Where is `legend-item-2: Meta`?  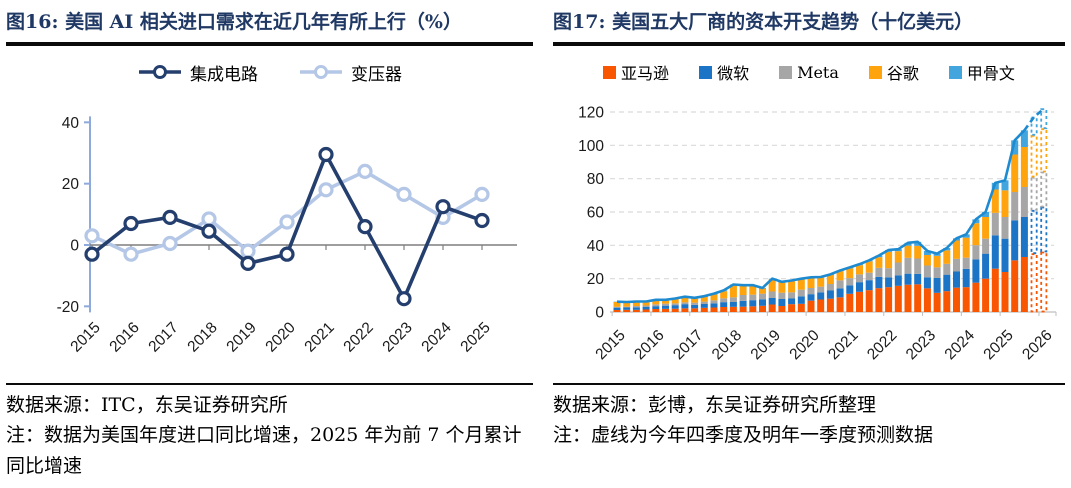
legend-item-2: Meta is located at coordinates (809, 72).